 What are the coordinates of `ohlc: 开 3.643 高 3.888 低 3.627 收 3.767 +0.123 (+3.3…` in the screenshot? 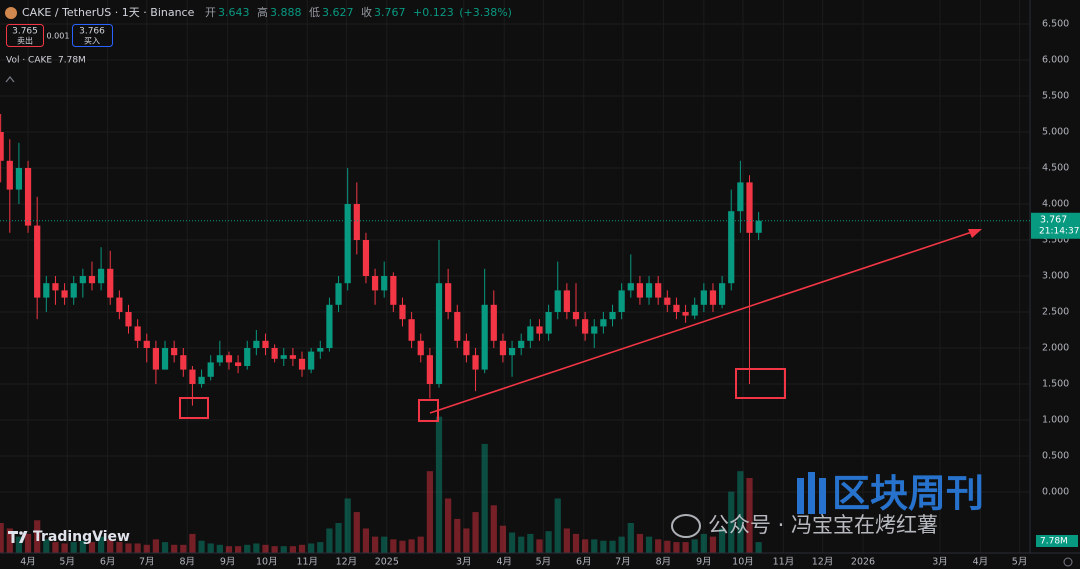 It's located at (358, 12).